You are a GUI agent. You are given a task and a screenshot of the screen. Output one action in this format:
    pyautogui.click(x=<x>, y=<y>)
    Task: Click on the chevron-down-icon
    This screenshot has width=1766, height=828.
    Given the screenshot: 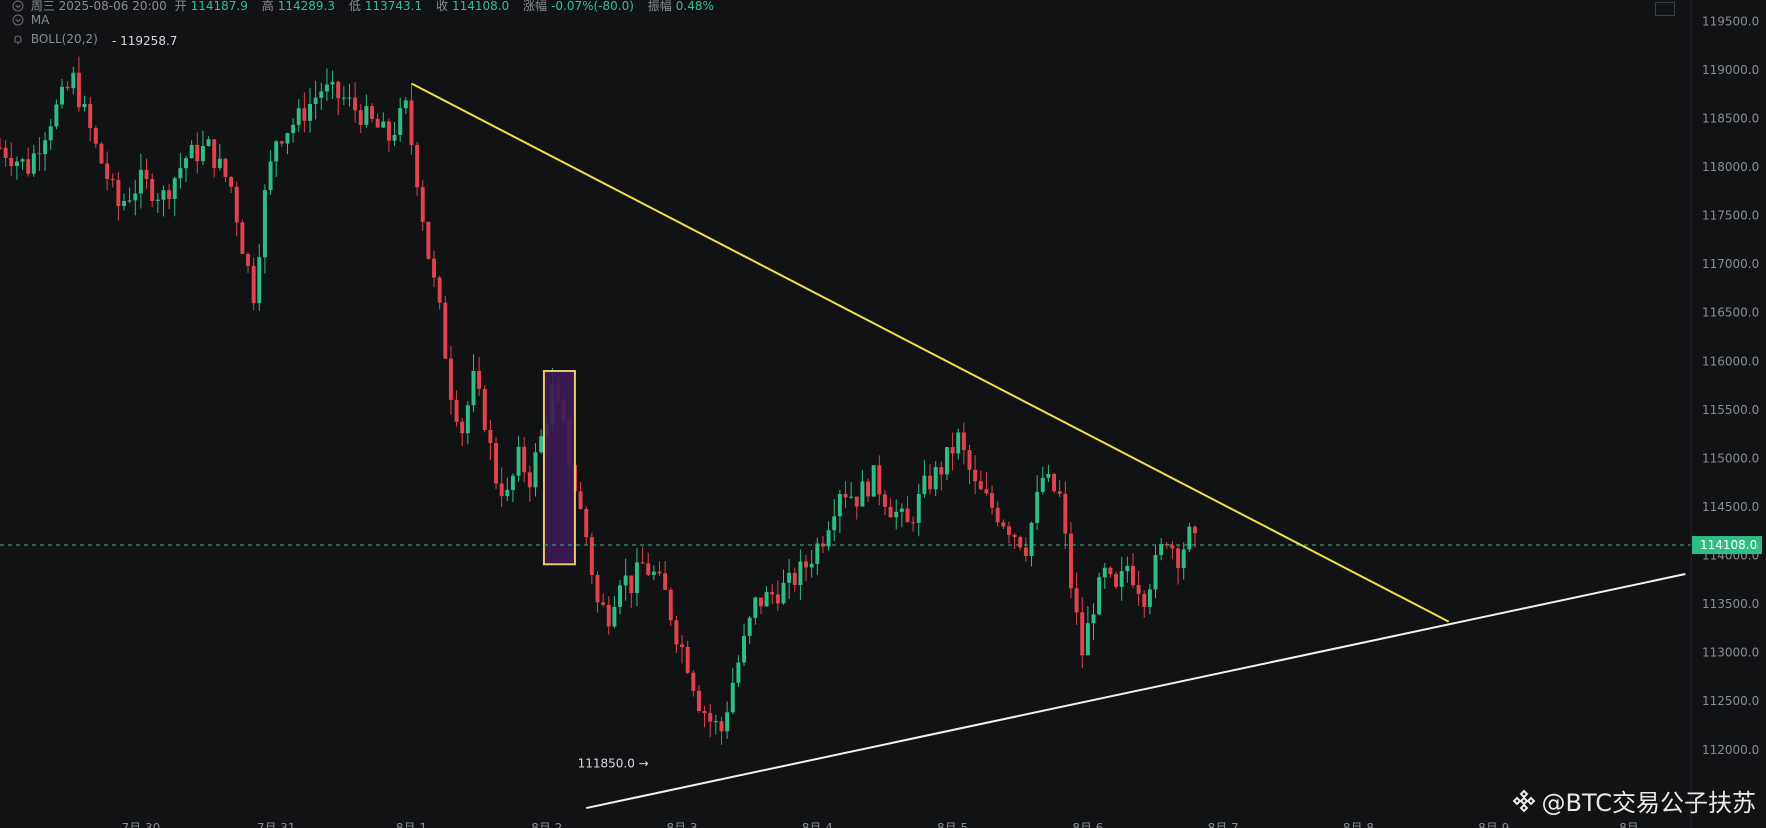 What is the action you would take?
    pyautogui.click(x=18, y=20)
    